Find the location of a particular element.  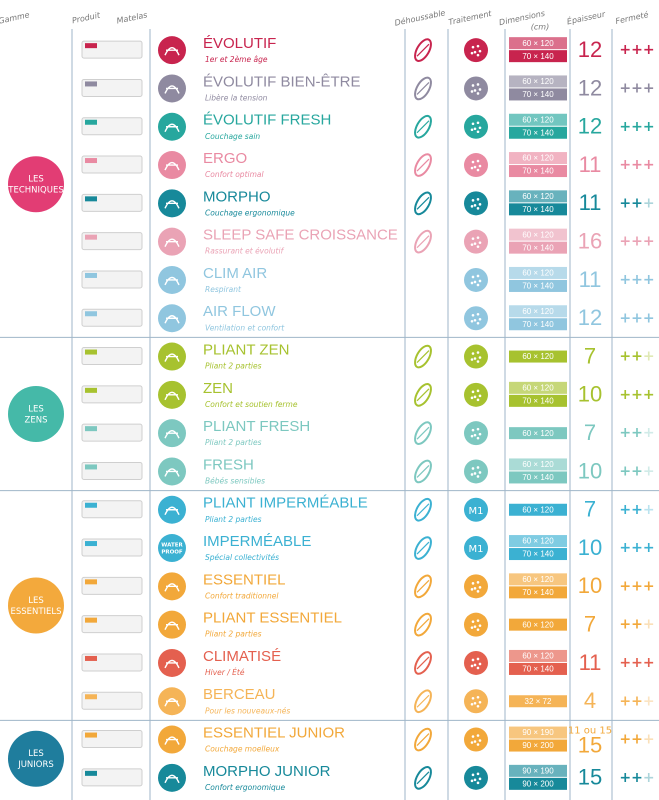

thickness: 4 is located at coordinates (590, 700).